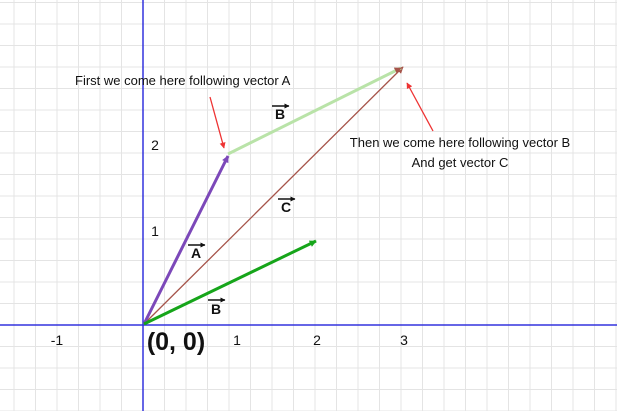 This screenshot has width=617, height=416. I want to click on vector-a-label: A, so click(197, 251).